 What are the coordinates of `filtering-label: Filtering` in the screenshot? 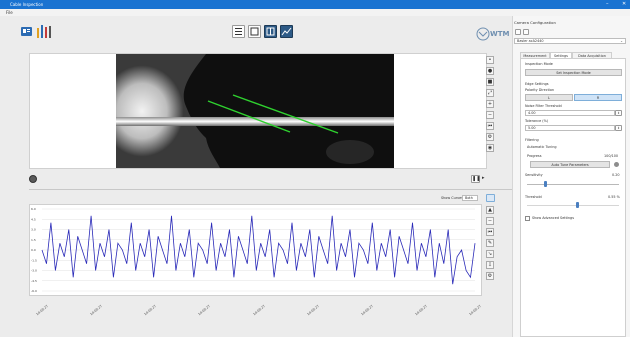 It's located at (532, 140).